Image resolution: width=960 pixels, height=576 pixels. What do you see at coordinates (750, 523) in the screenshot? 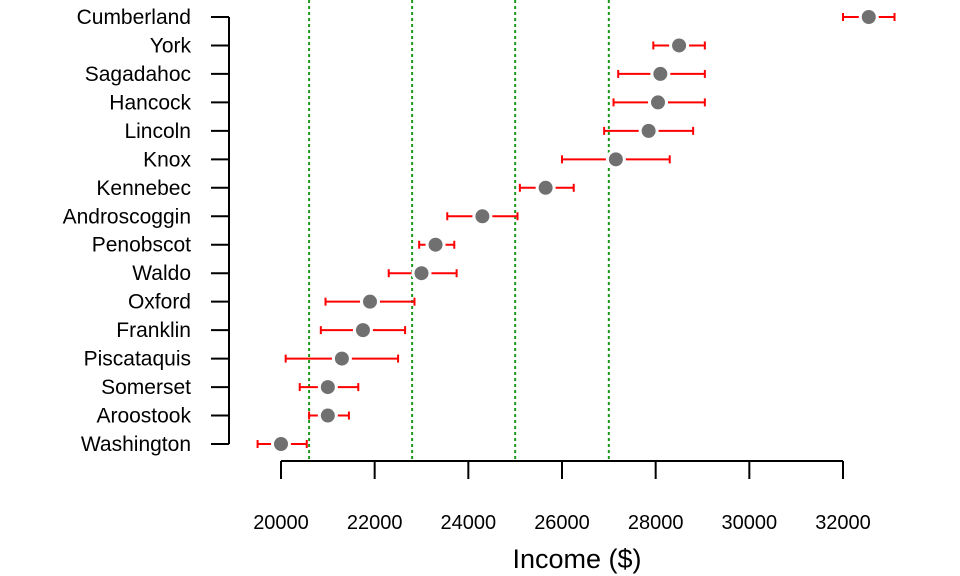
I see `x-tick-label: 30000` at bounding box center [750, 523].